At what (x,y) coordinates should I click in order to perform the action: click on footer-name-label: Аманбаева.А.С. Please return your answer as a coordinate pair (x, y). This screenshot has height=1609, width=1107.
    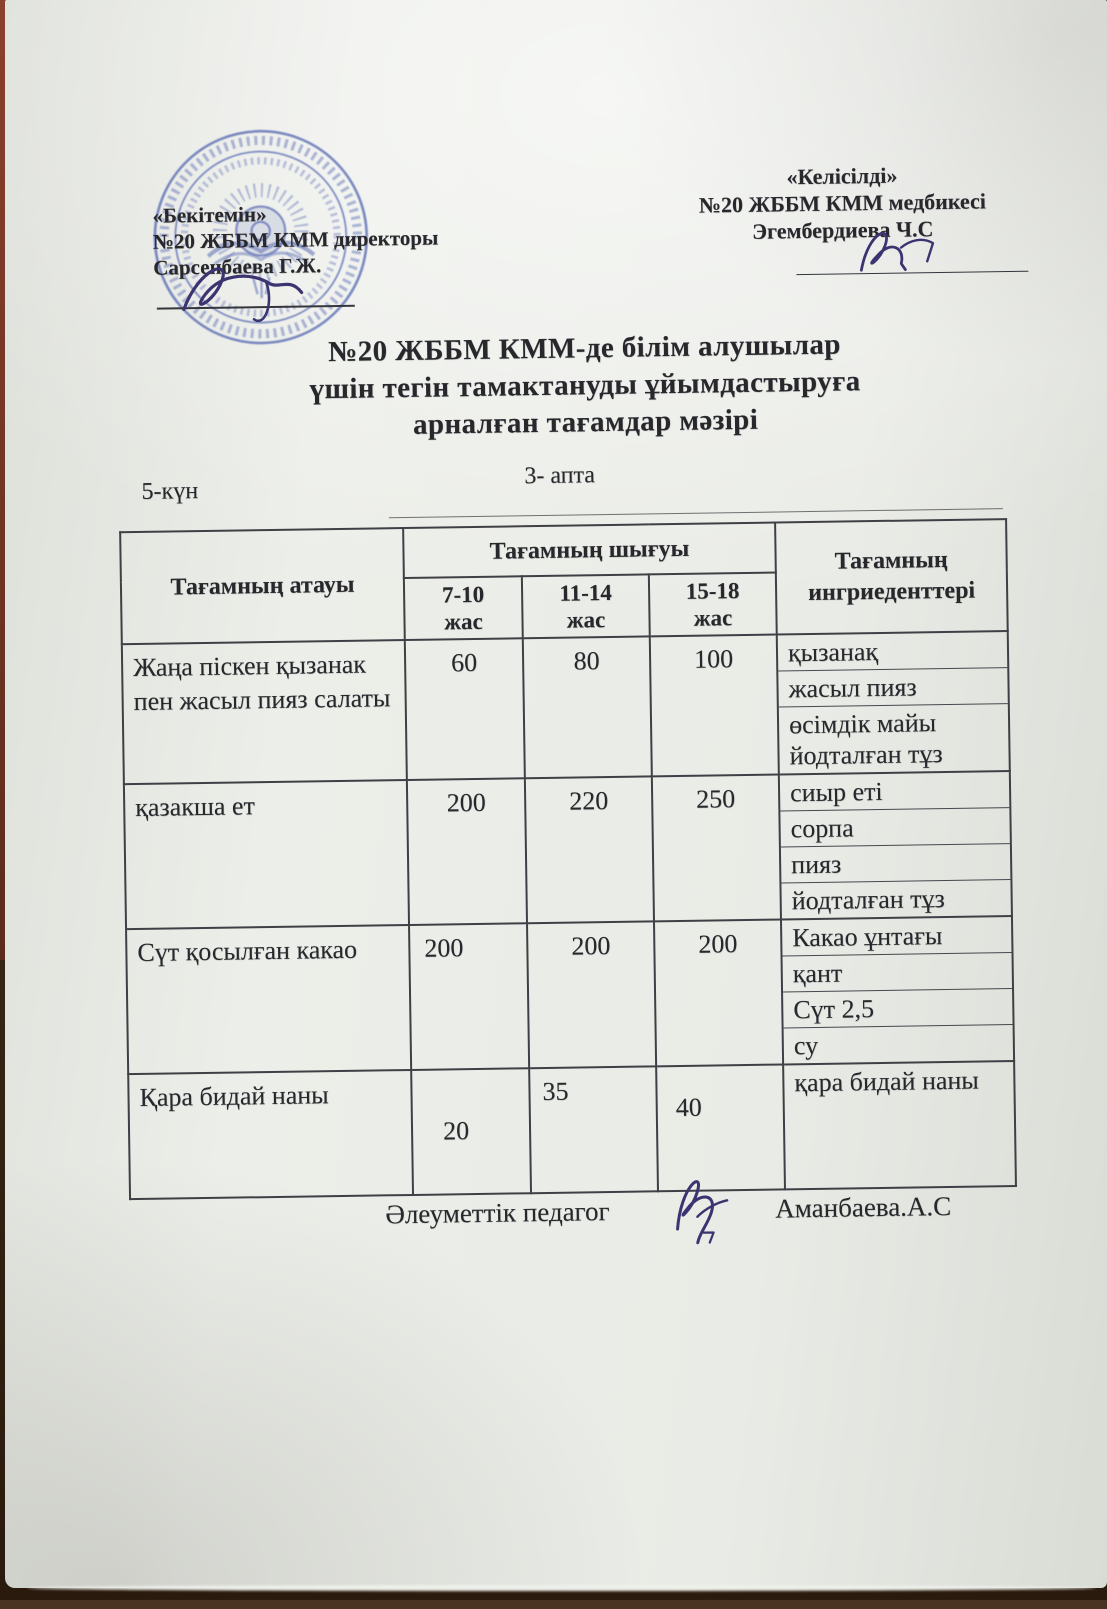
    Looking at the image, I should click on (863, 1207).